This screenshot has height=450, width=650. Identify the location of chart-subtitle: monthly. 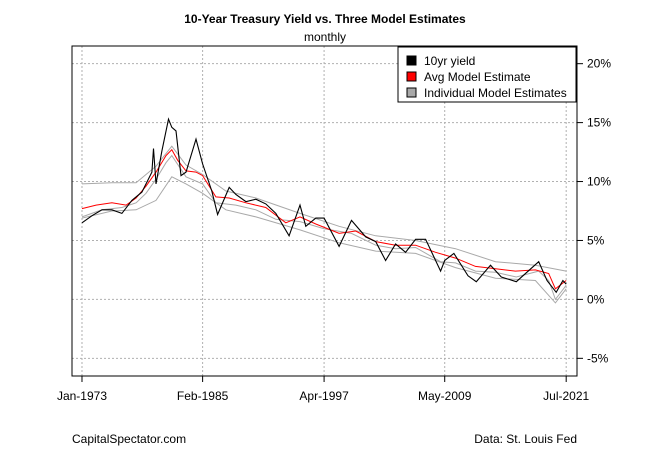
(325, 37).